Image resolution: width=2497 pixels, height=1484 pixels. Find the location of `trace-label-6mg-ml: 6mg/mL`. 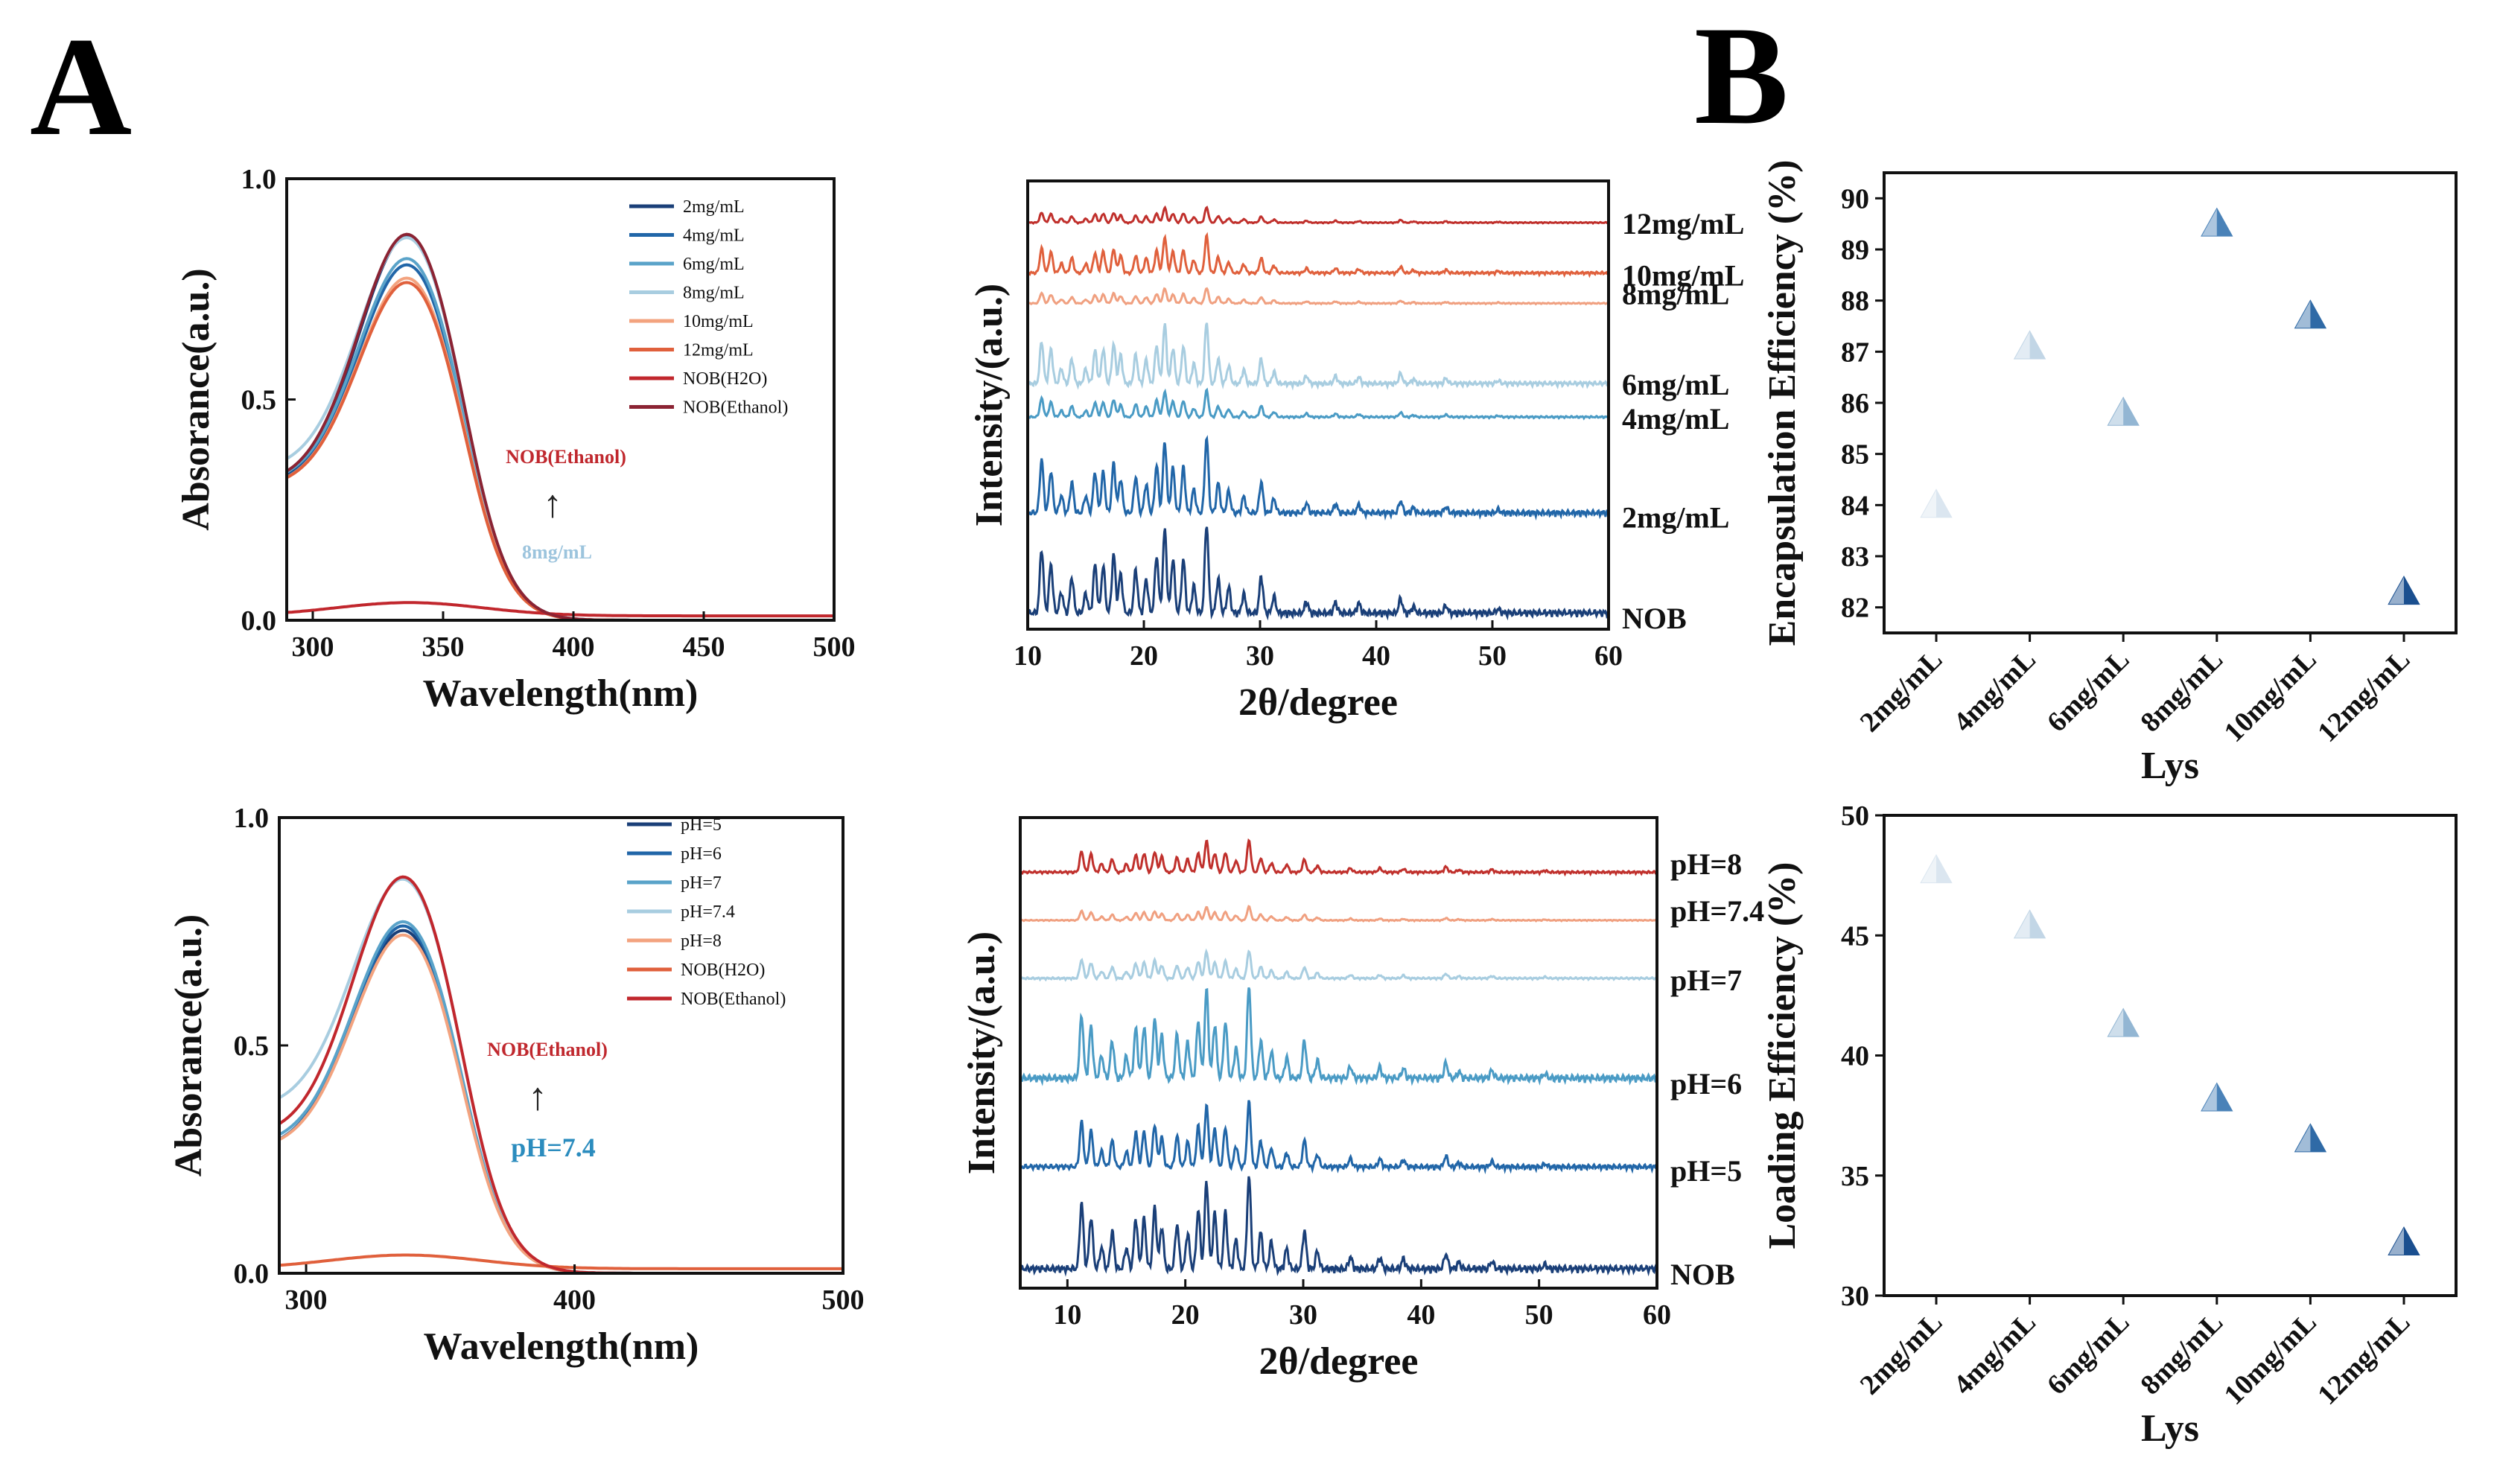

trace-label-6mg-ml: 6mg/mL is located at coordinates (1675, 385).